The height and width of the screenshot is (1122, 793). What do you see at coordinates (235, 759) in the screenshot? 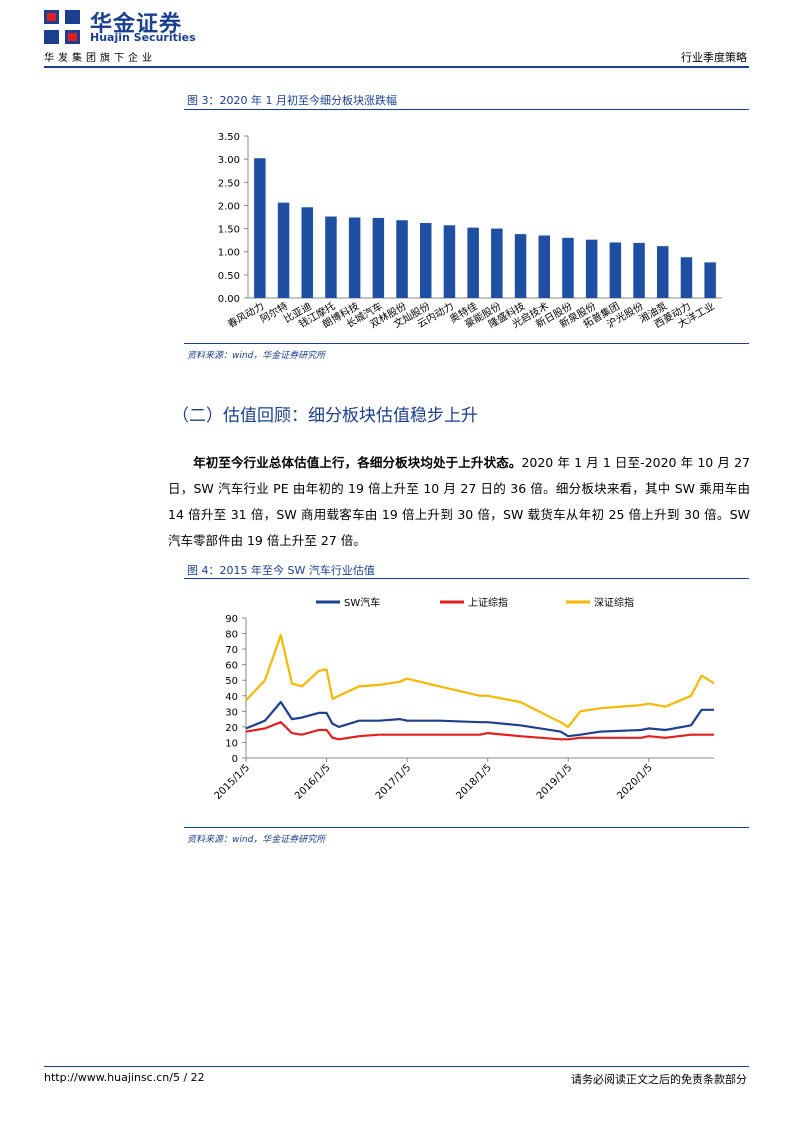
I see `y-tick-label: 0` at bounding box center [235, 759].